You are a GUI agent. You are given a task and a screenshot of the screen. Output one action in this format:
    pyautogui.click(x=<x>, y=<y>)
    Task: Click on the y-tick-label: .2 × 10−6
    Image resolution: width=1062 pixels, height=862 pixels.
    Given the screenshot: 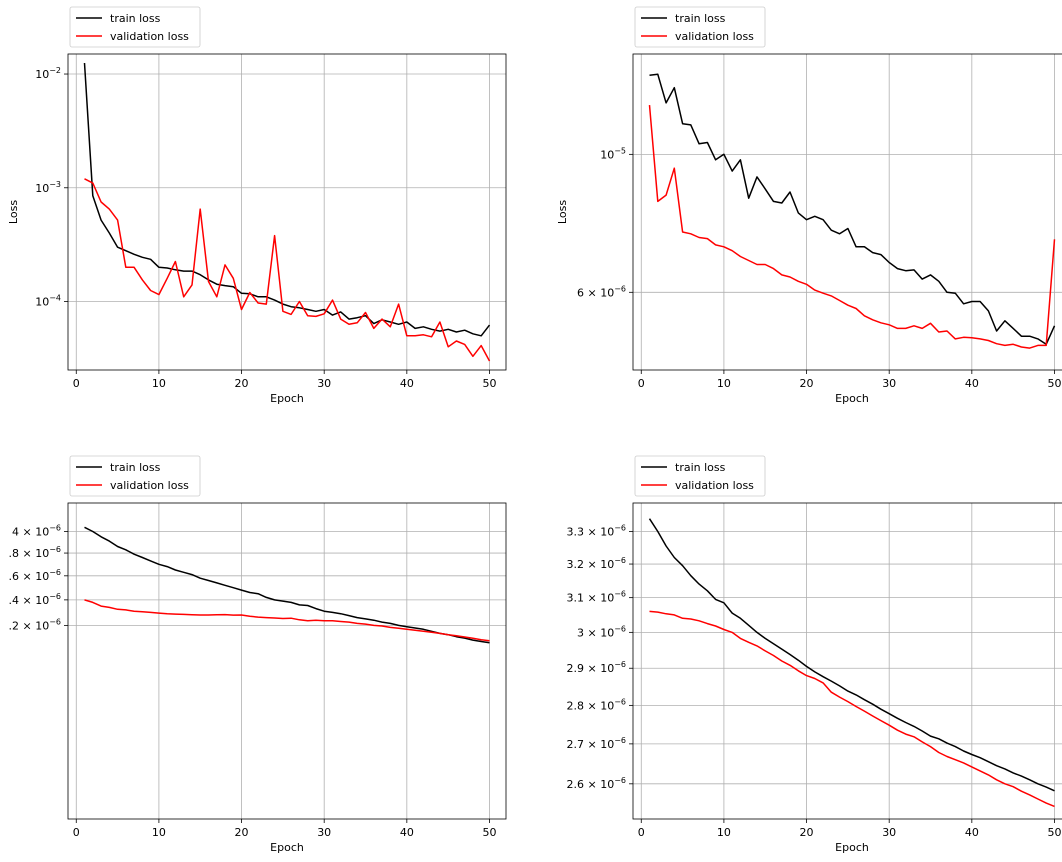 What is the action you would take?
    pyautogui.click(x=35, y=624)
    